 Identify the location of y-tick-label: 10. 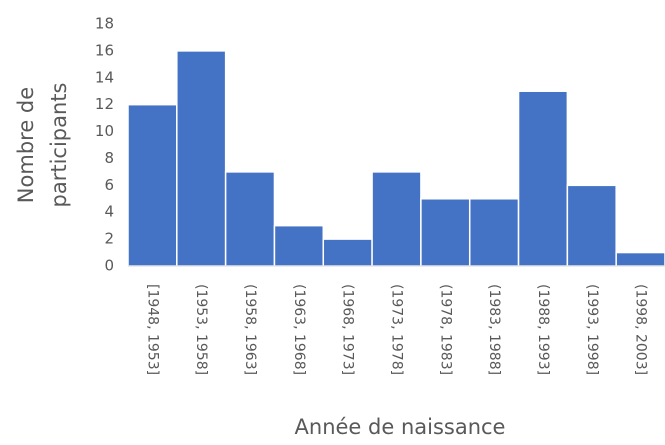
(104, 131).